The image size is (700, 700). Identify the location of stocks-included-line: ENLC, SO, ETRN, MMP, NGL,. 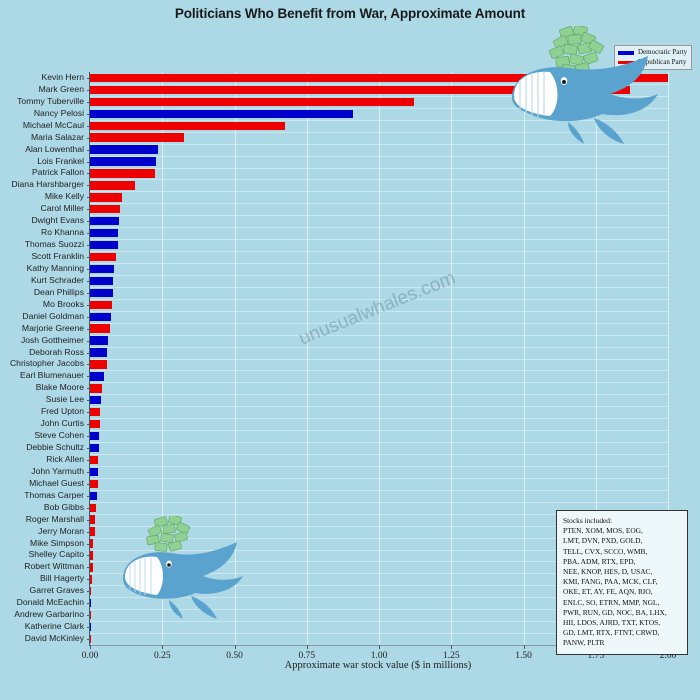
(611, 602).